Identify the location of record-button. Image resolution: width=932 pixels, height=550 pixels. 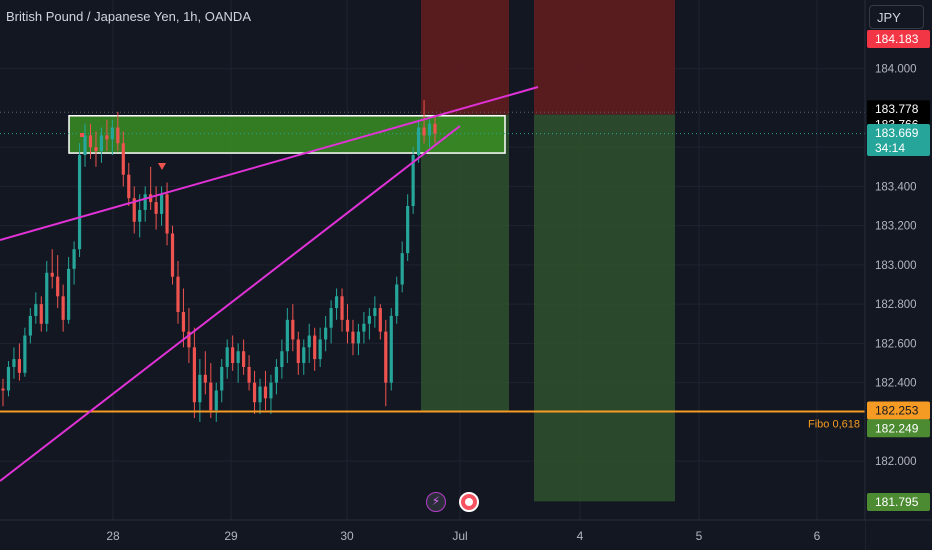
(469, 502).